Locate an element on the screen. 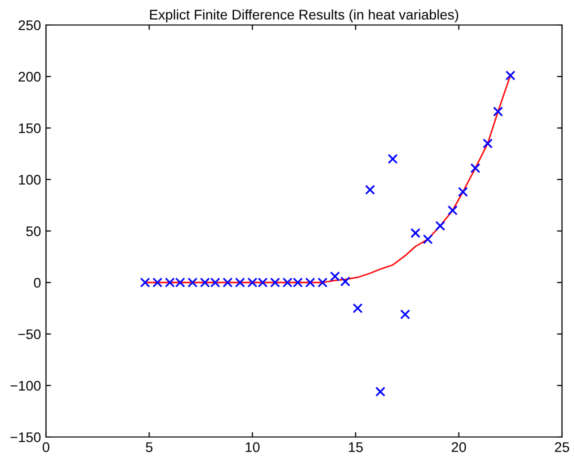 This screenshot has width=574, height=456. y-tick-label: 250 is located at coordinates (29, 25).